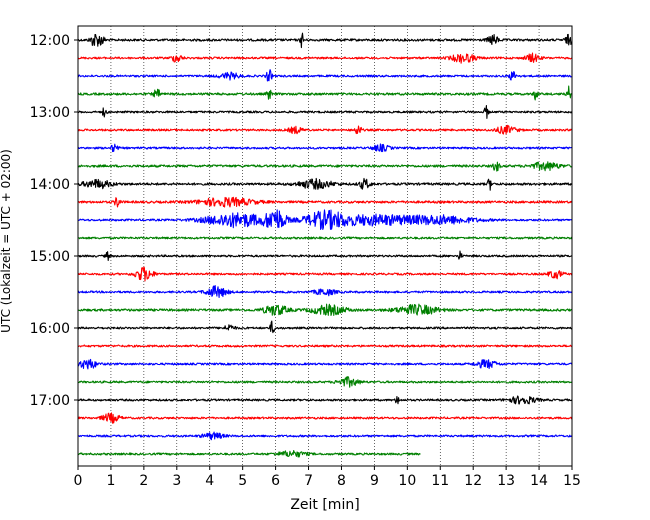  Describe the element at coordinates (50, 185) in the screenshot. I see `y-tick-label: 14:00` at that location.